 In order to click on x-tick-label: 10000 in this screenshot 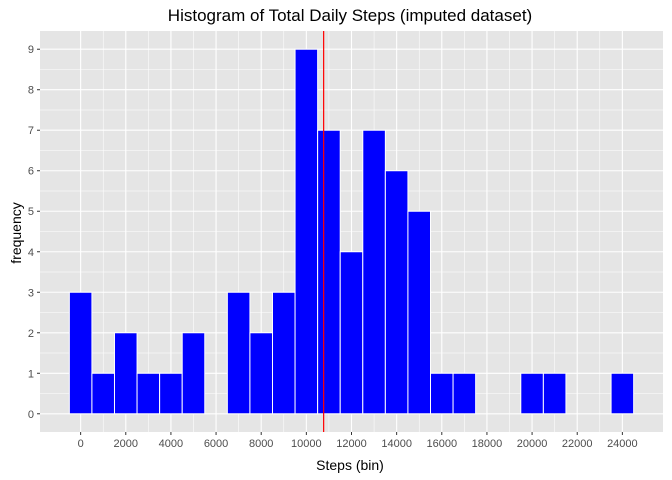, I will do `click(306, 444)`.